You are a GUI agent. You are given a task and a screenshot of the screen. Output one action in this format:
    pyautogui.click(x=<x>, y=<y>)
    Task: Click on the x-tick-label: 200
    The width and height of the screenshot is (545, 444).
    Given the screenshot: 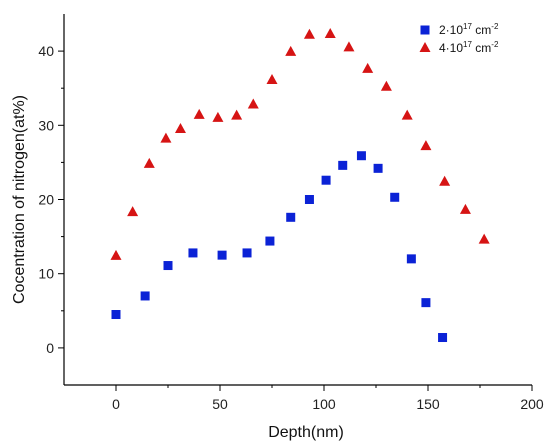 What is the action you would take?
    pyautogui.click(x=532, y=404)
    